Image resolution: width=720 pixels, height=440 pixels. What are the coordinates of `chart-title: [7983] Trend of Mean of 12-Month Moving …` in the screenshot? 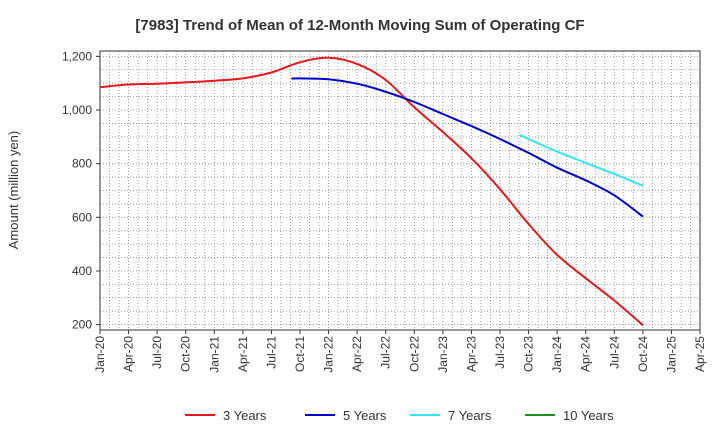 It's located at (359, 25).